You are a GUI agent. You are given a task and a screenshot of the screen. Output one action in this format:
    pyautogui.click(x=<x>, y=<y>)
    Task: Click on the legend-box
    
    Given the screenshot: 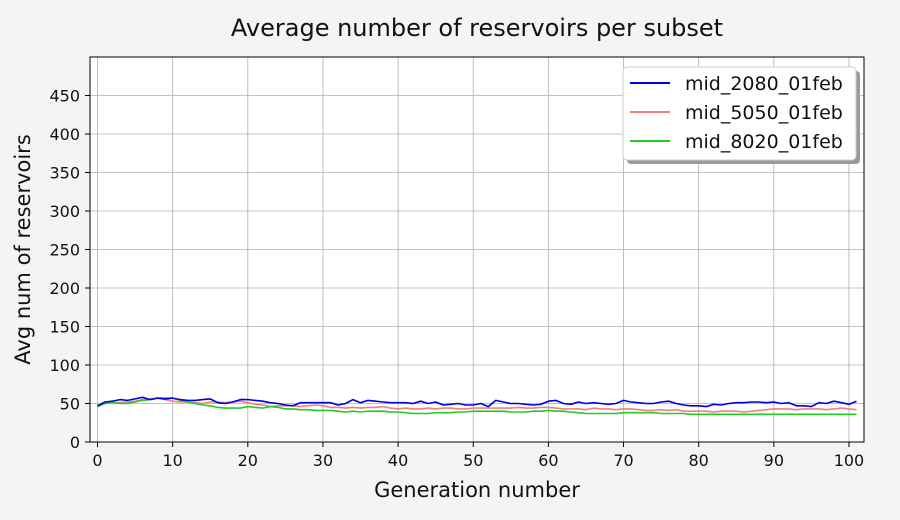 What is the action you would take?
    pyautogui.click(x=739, y=113)
    